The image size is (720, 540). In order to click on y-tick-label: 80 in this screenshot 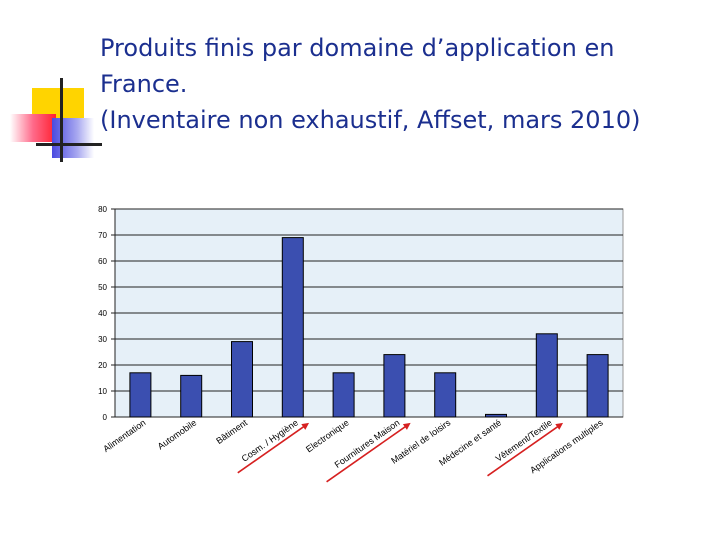, I will do `click(102, 209)`.